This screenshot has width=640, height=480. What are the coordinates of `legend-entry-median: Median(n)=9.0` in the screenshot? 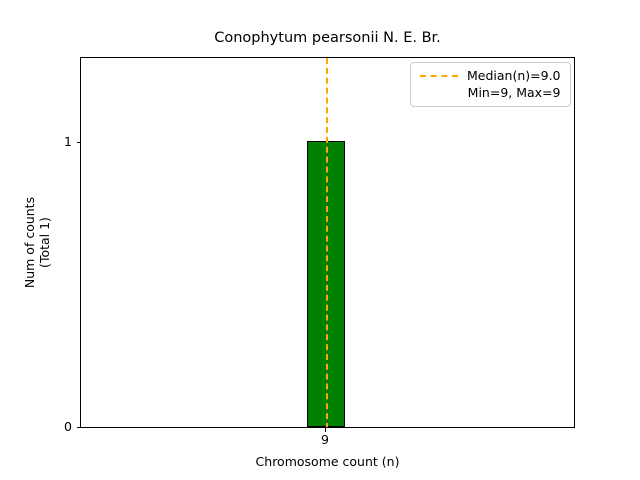 It's located at (490, 76).